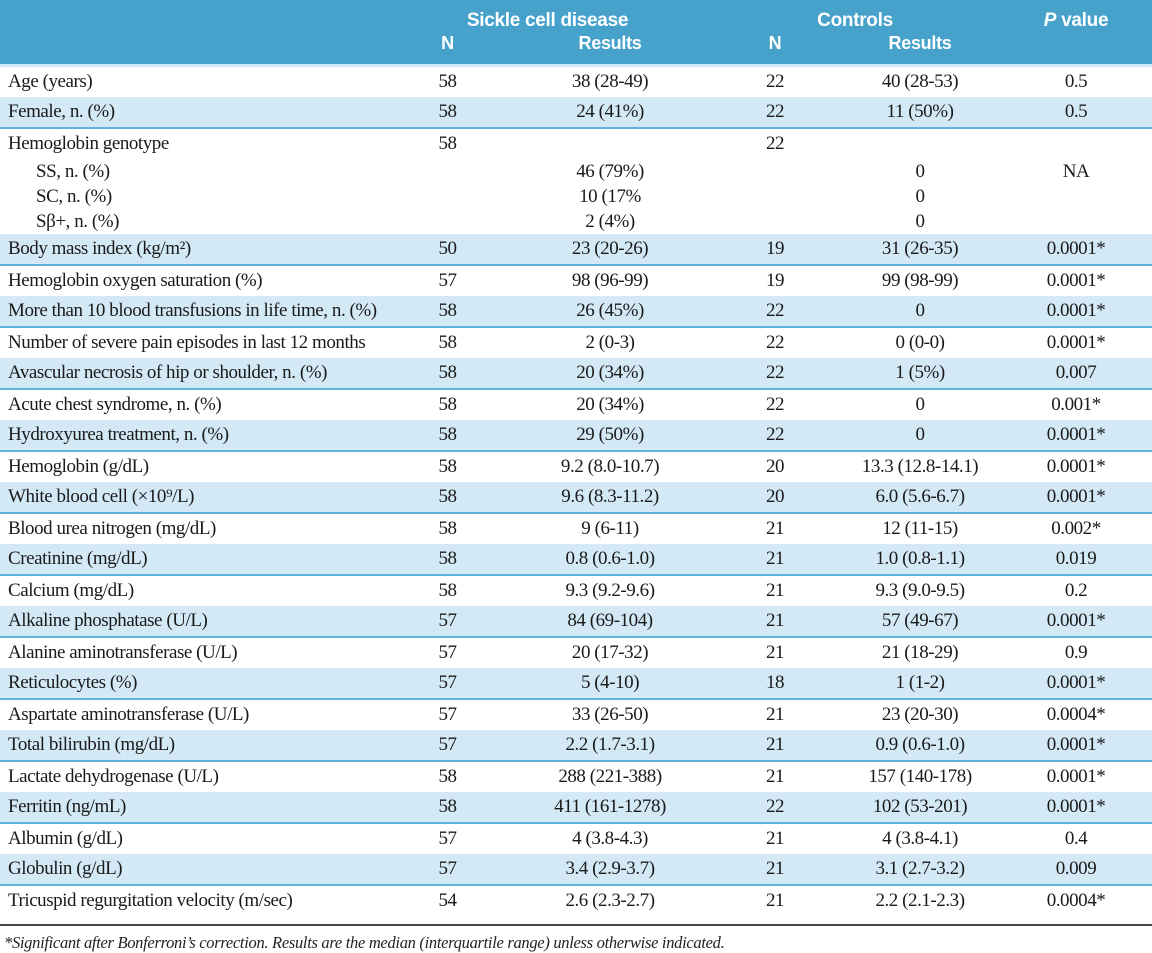 The image size is (1152, 953). Describe the element at coordinates (610, 808) in the screenshot. I see `cell-r1: 411 (161-1278)` at that location.